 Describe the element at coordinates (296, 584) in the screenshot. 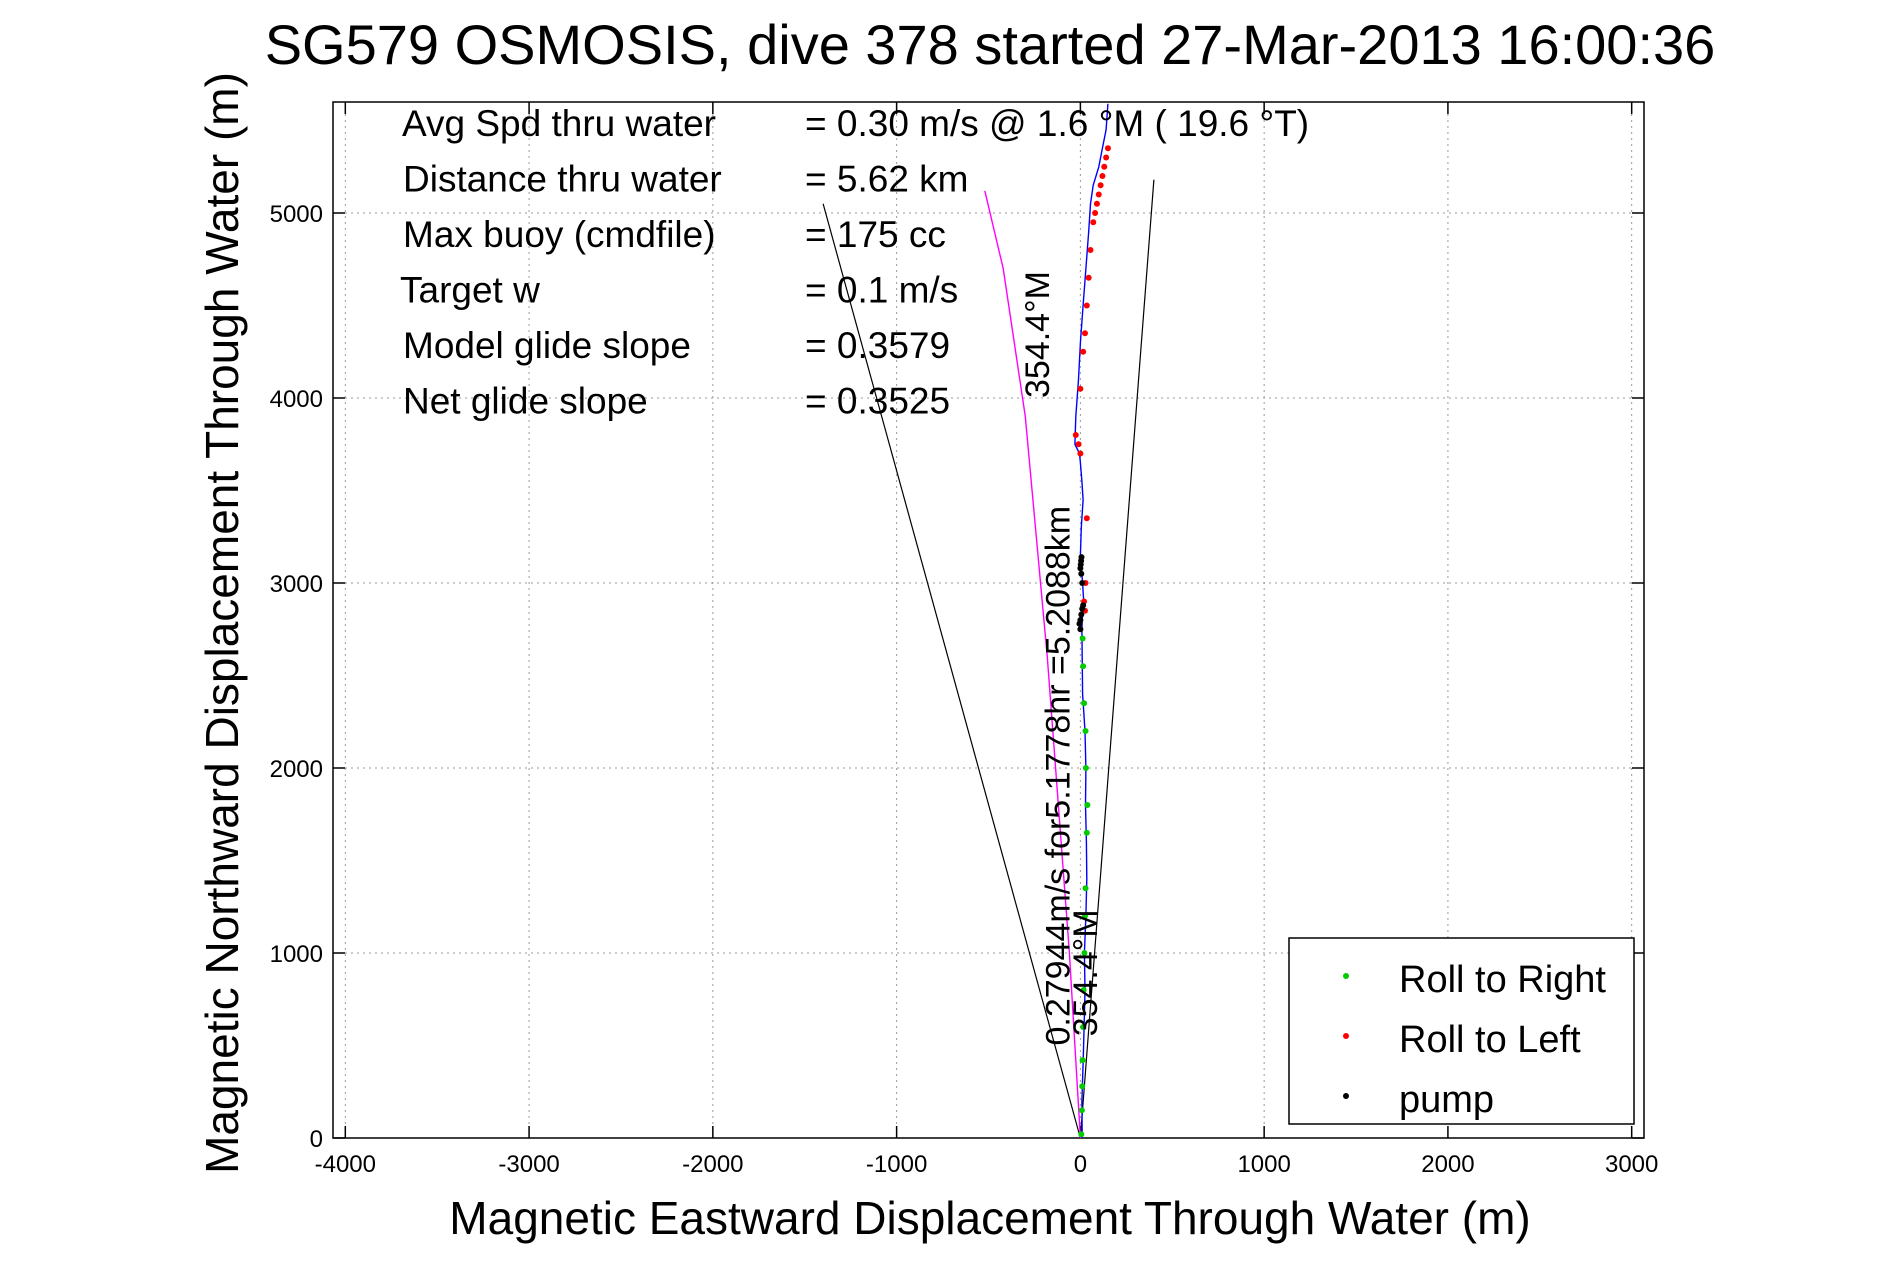

I see `y-tick-label: 3000` at that location.